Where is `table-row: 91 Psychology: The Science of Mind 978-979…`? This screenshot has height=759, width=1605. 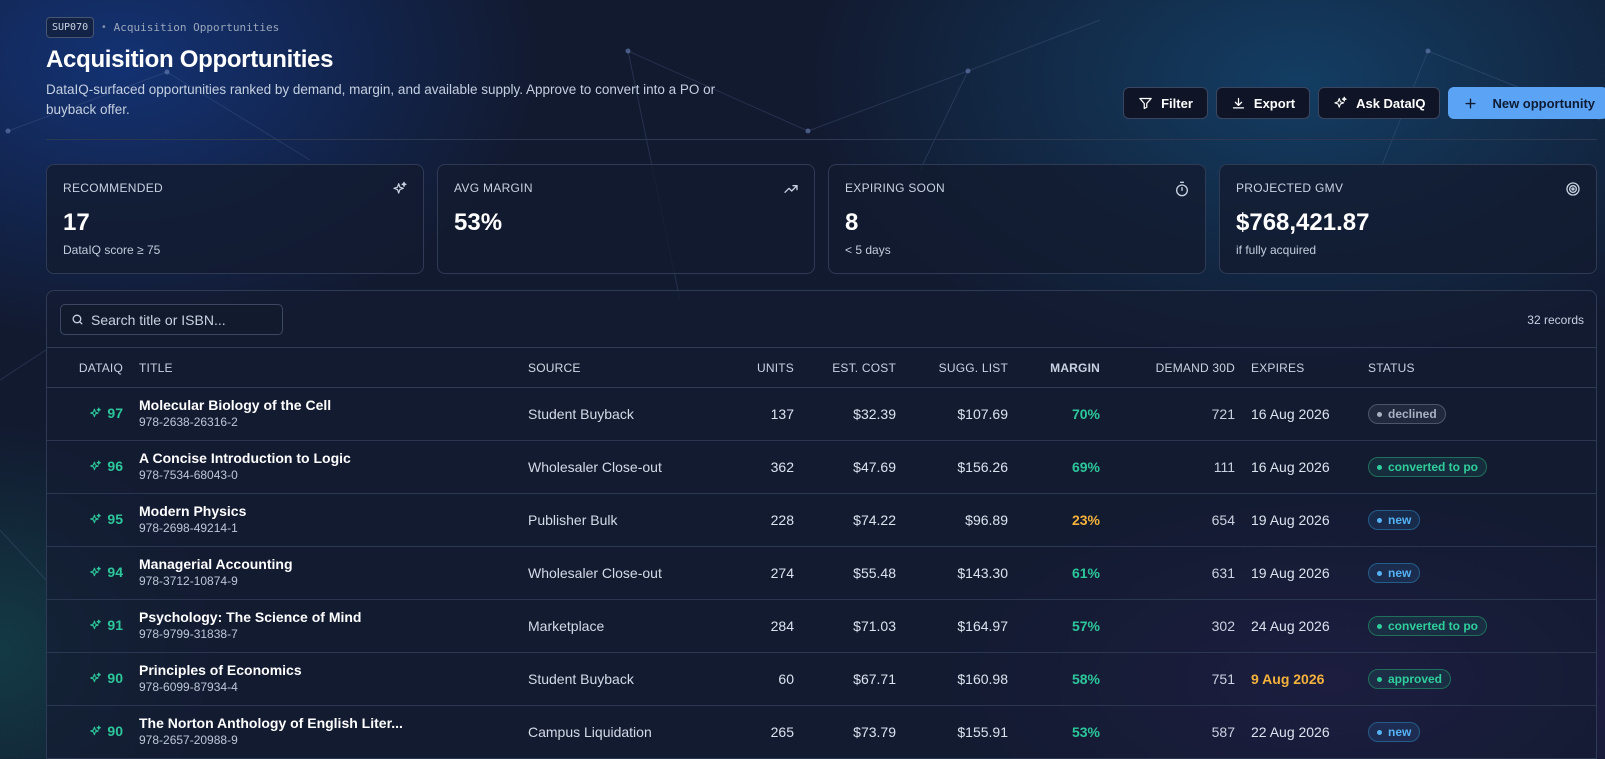
table-row: 91 Psychology: The Science of Mind 978-979… is located at coordinates (821, 626).